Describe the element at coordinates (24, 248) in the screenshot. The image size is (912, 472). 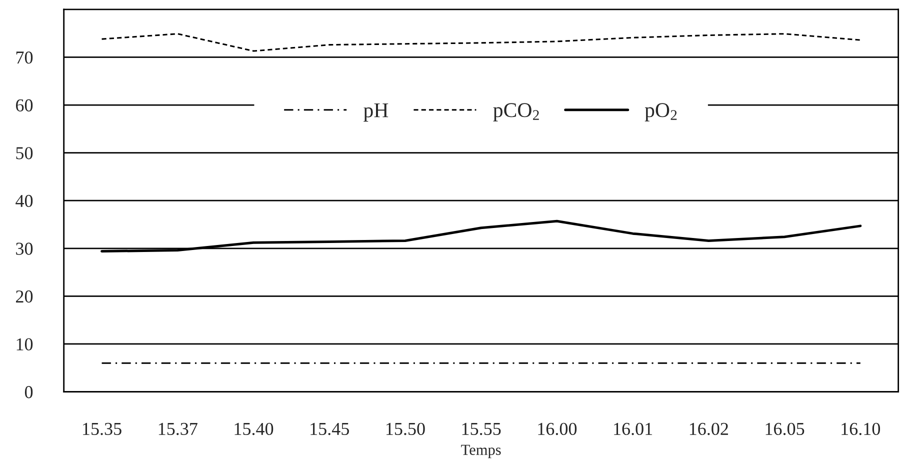
I see `y-tick-label: 30` at that location.